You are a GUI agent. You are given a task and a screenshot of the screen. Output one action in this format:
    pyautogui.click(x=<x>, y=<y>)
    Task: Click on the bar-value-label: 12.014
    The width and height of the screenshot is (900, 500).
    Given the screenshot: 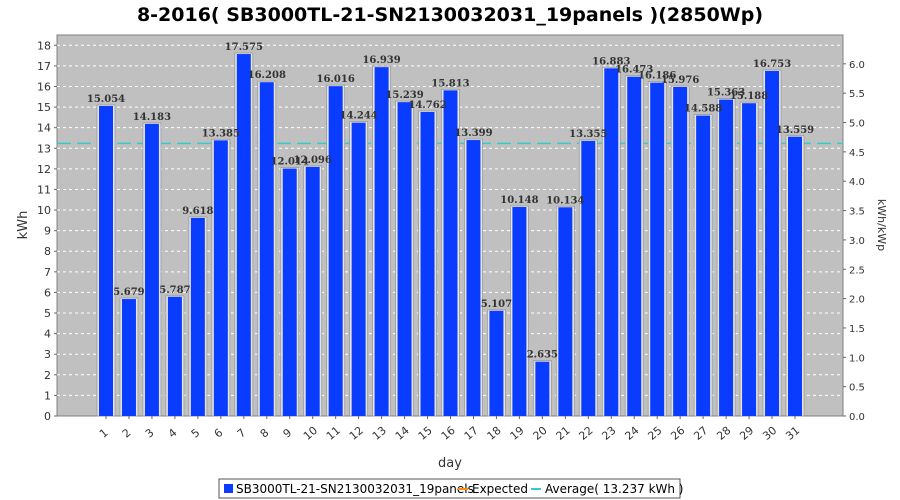 What is the action you would take?
    pyautogui.click(x=290, y=162)
    